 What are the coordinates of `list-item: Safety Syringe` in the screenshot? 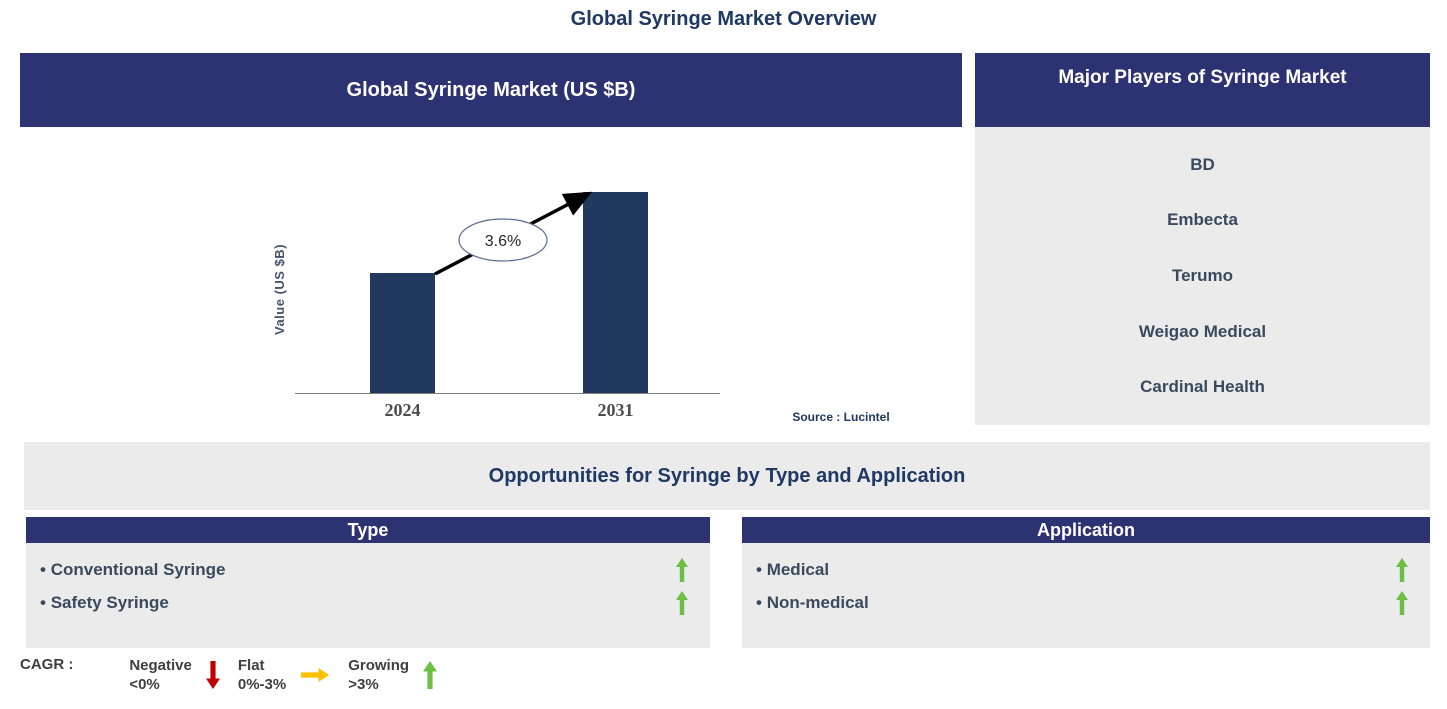 It's located at (368, 602).